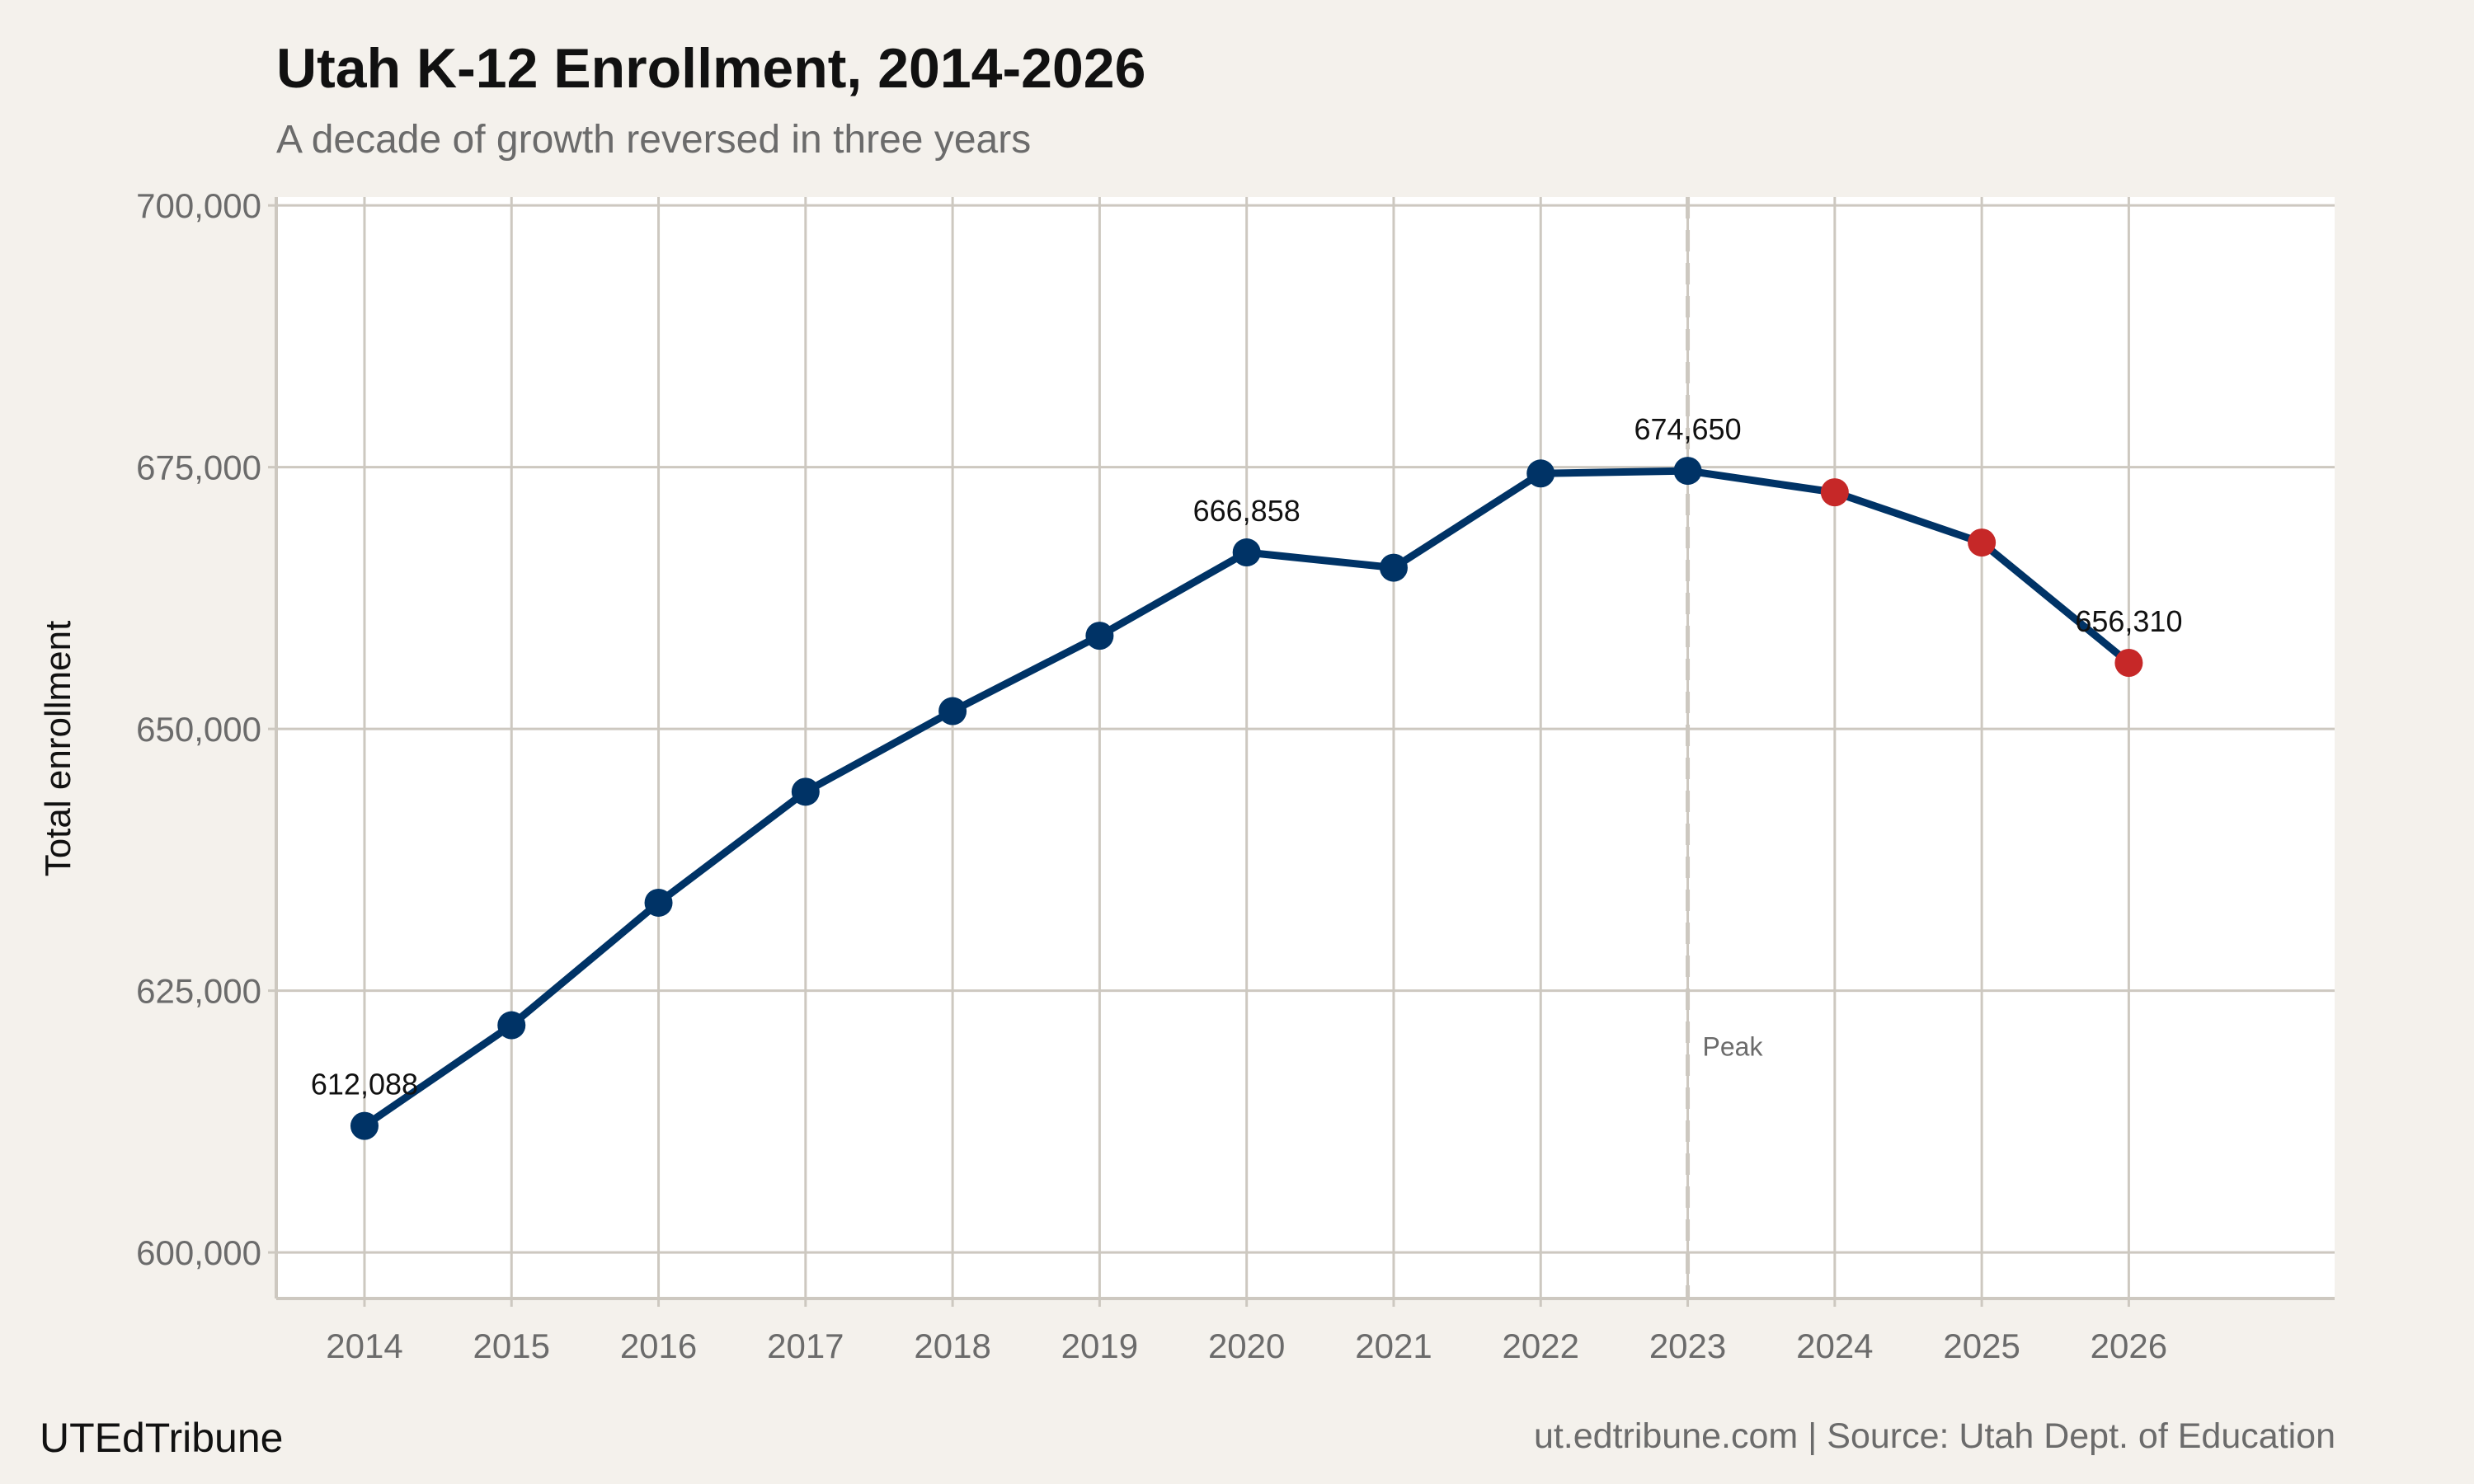 This screenshot has height=1484, width=2474. What do you see at coordinates (1246, 1346) in the screenshot?
I see `x-tick-label: 2020` at bounding box center [1246, 1346].